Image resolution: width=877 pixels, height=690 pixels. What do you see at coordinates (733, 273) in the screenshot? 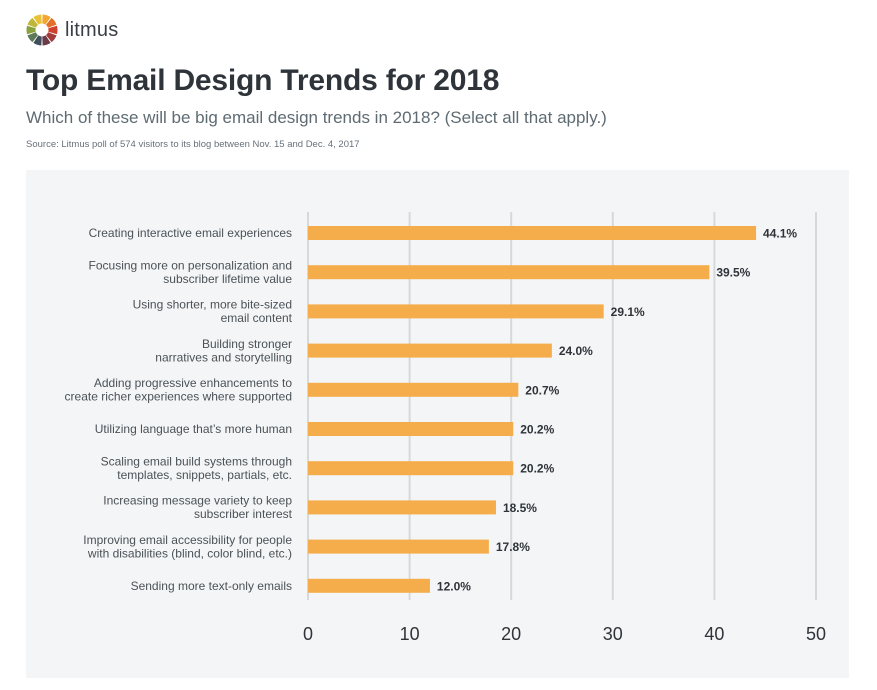
I see `data-label: 39.5%` at bounding box center [733, 273].